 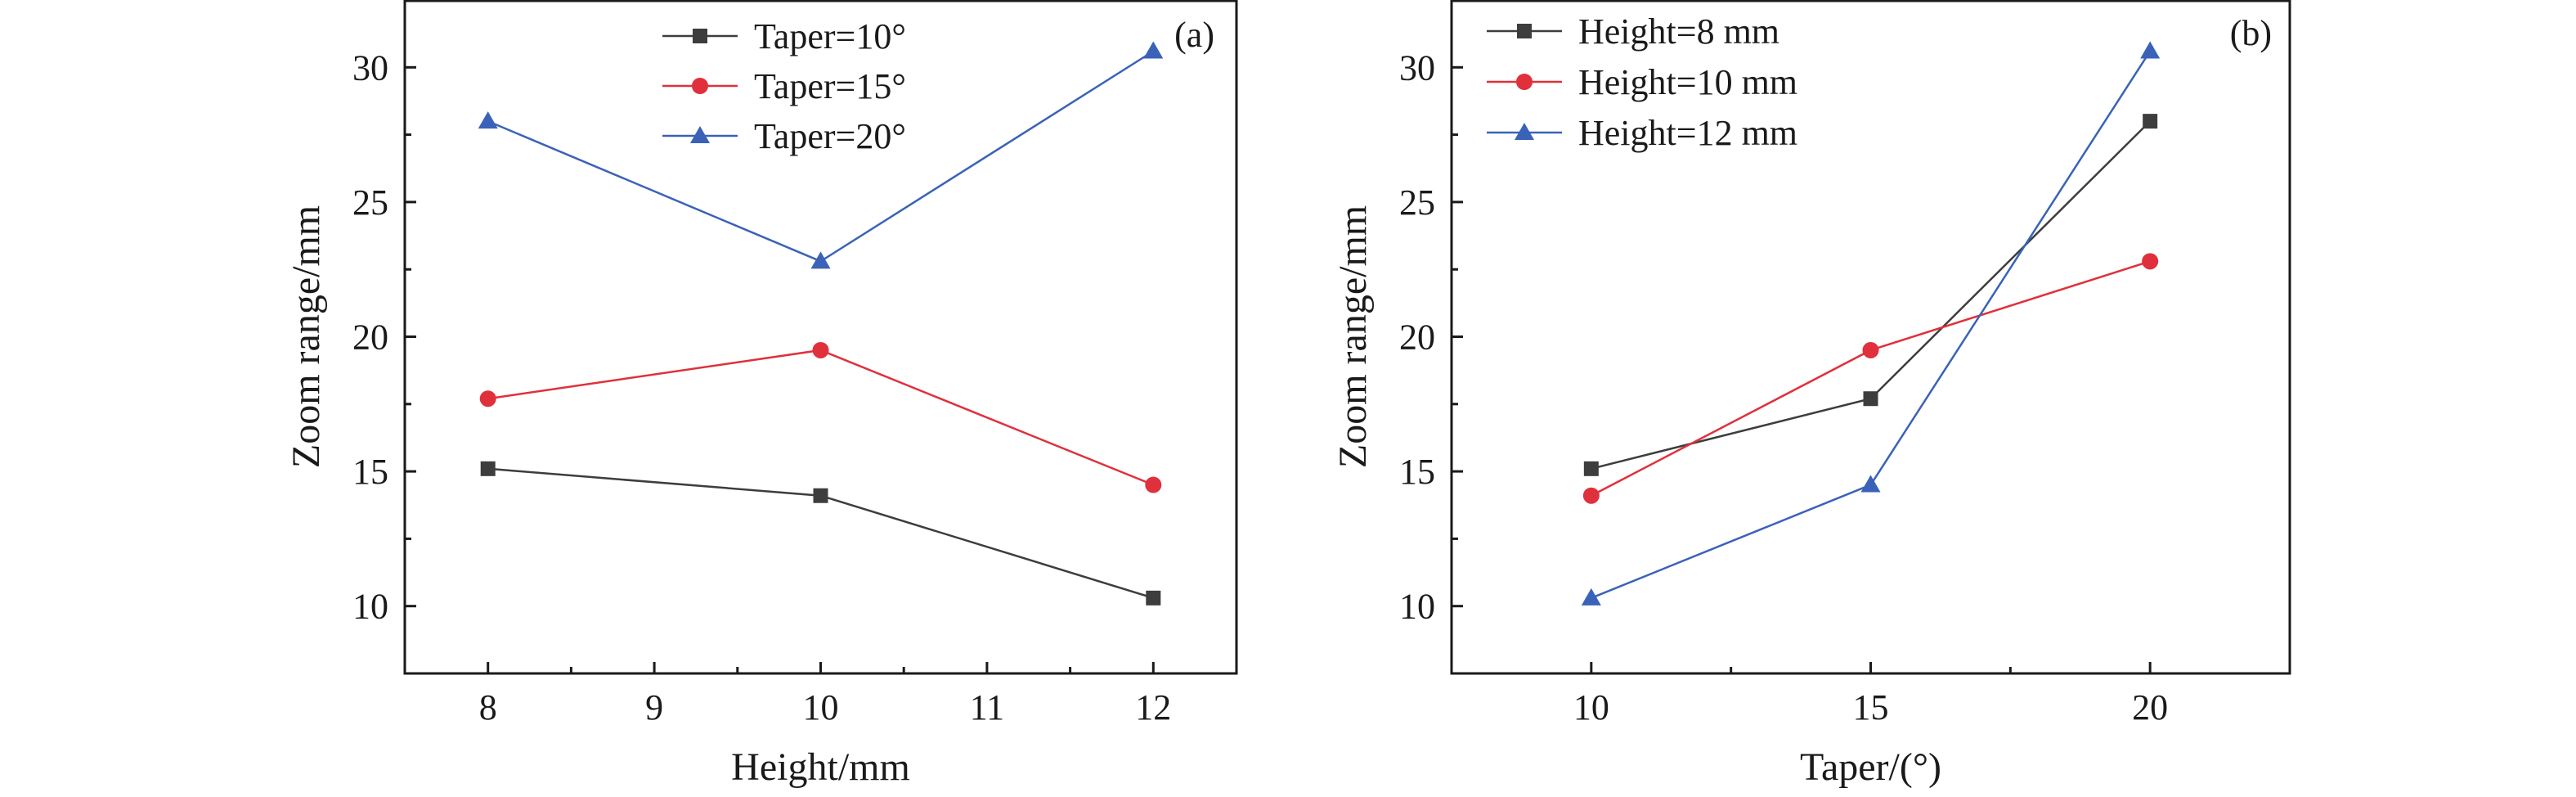 I want to click on panel-label: (a), so click(x=1194, y=35).